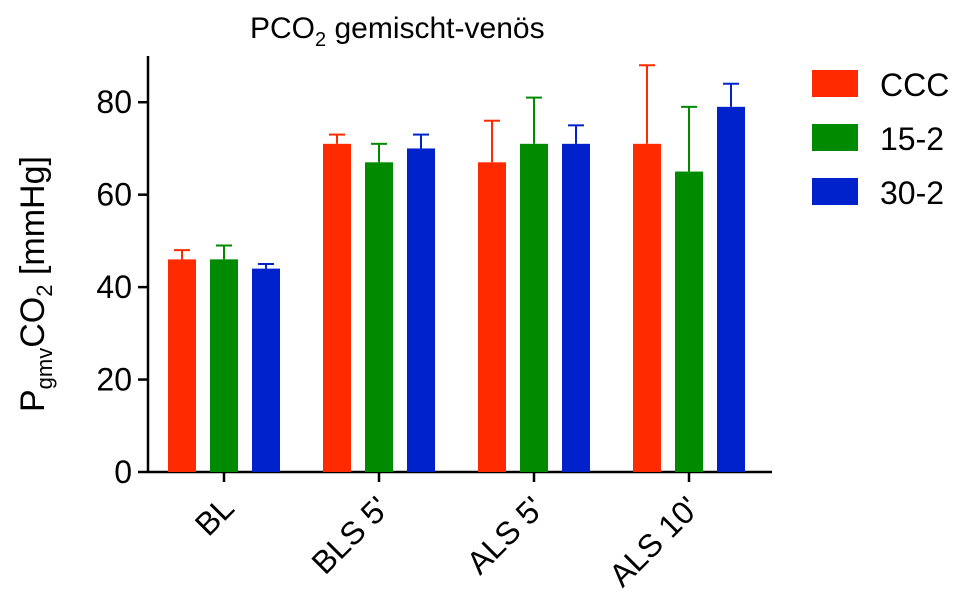 The height and width of the screenshot is (601, 960). What do you see at coordinates (44, 291) in the screenshot?
I see `y-axis-label-sub2: 2` at bounding box center [44, 291].